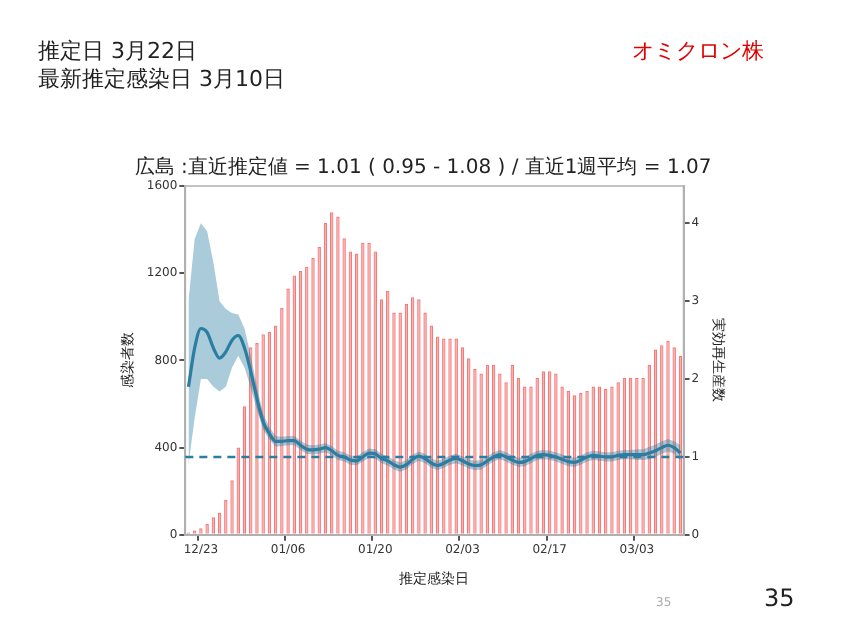 The width and height of the screenshot is (854, 640). I want to click on text: オミクロン株, so click(698, 51).